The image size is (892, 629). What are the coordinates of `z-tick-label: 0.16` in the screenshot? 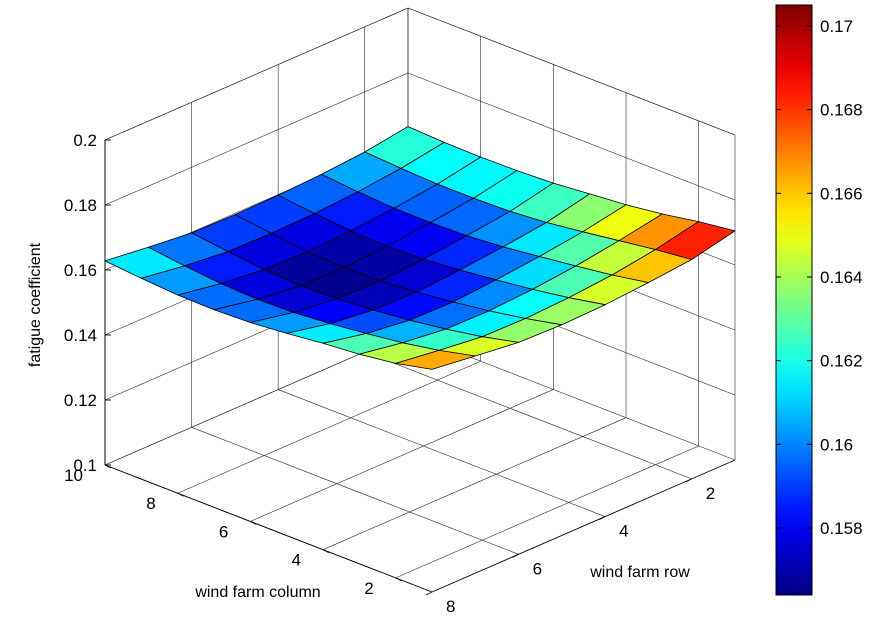 It's located at (80, 270).